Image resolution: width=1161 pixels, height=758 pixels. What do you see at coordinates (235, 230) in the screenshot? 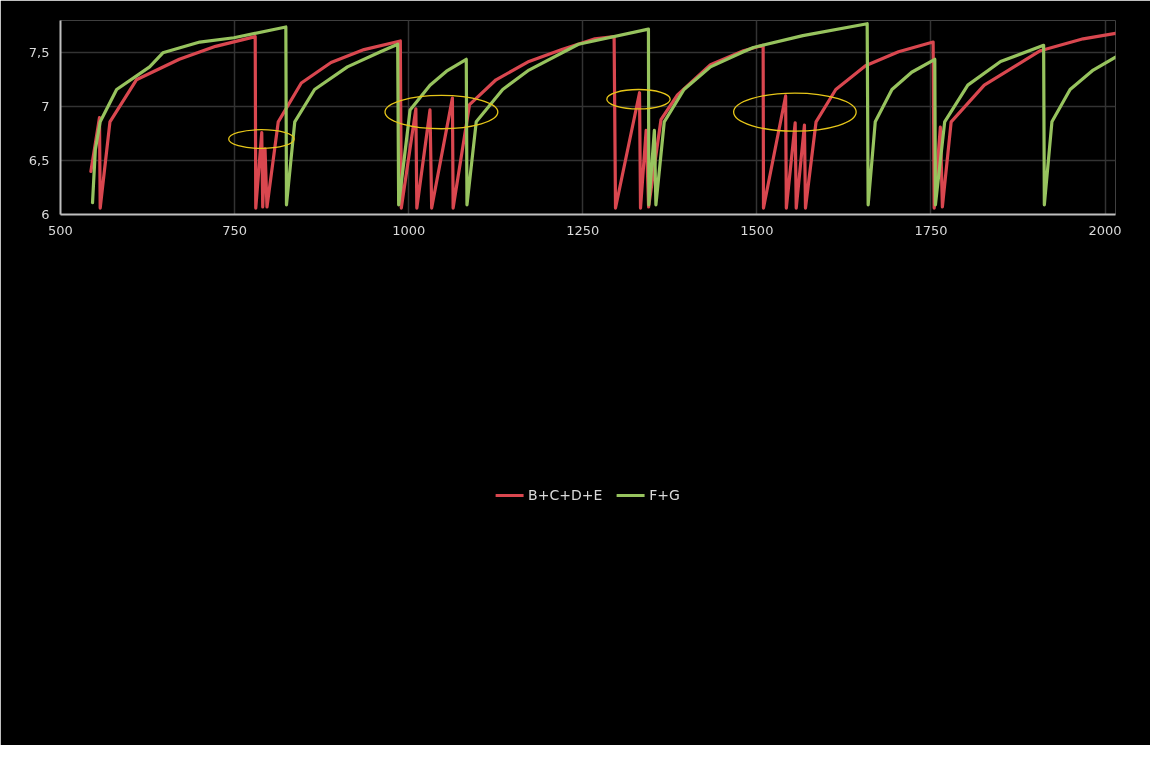
I see `x-tick-label: 750` at bounding box center [235, 230].